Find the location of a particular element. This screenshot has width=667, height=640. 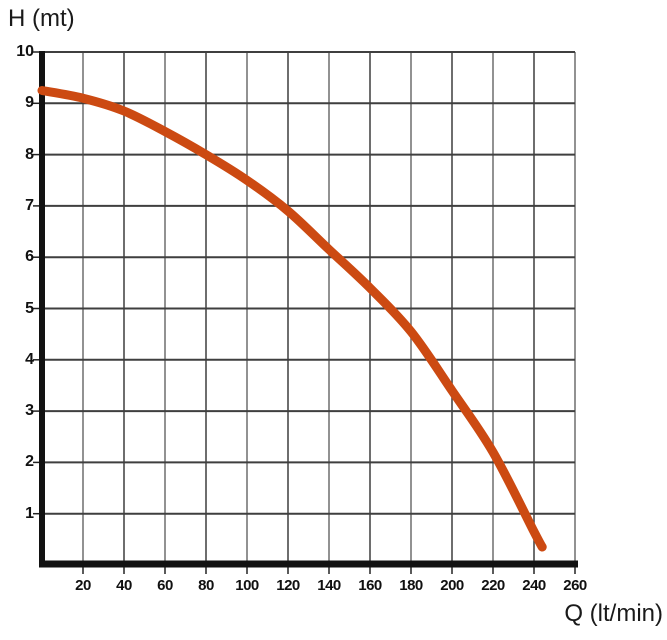

x-tick-label: 40 is located at coordinates (124, 585).